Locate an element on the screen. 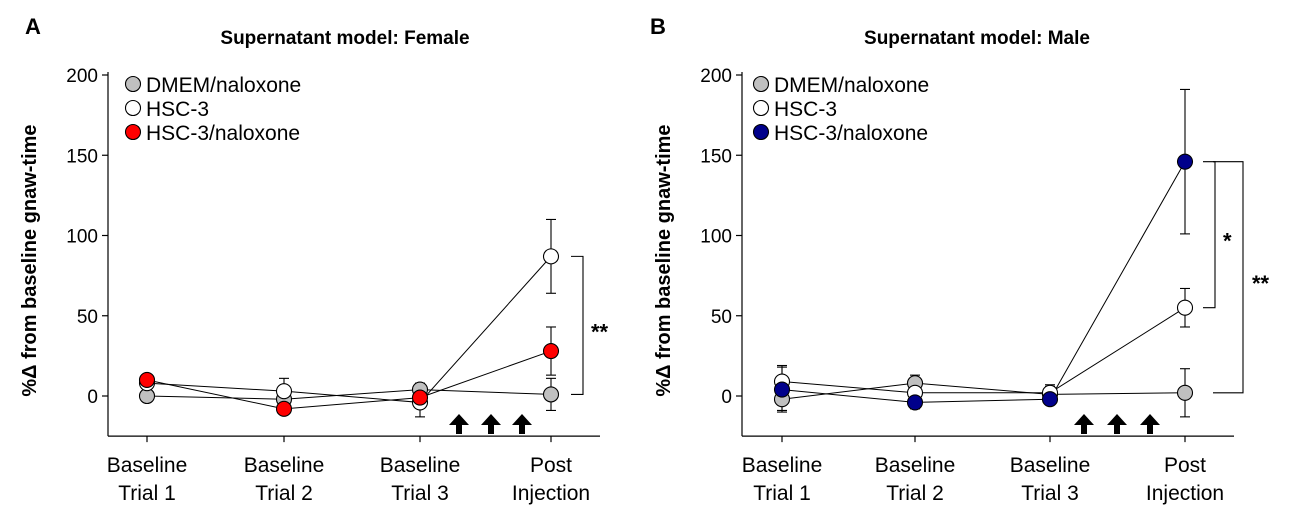 This screenshot has width=1300, height=526. panel-label: B is located at coordinates (658, 26).